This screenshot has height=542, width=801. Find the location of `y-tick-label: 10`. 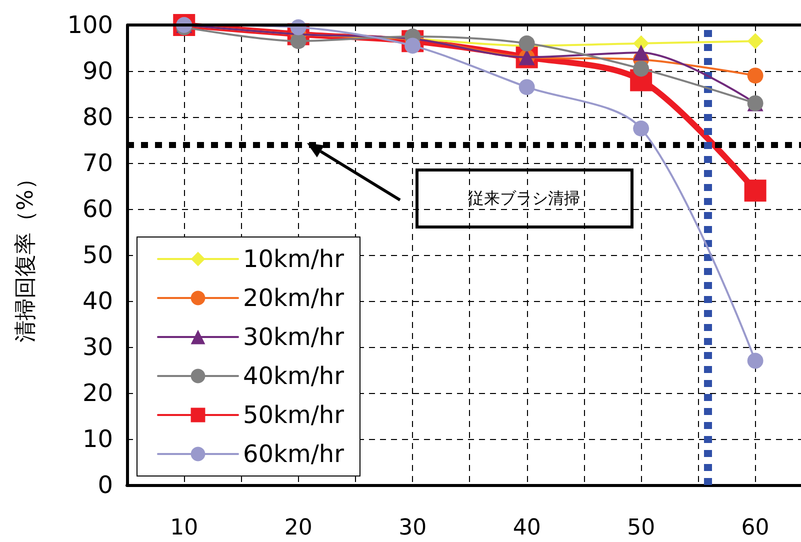

y-tick-label: 10 is located at coordinates (97, 439).